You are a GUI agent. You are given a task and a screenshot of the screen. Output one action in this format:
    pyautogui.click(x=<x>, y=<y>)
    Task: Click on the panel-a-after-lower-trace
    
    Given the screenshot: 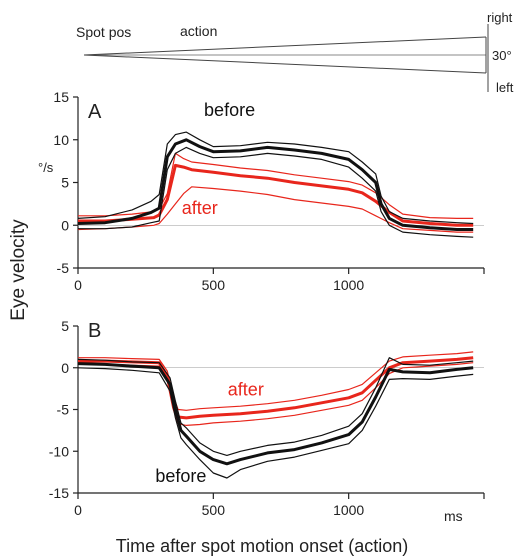 What is the action you would take?
    pyautogui.click(x=275, y=209)
    